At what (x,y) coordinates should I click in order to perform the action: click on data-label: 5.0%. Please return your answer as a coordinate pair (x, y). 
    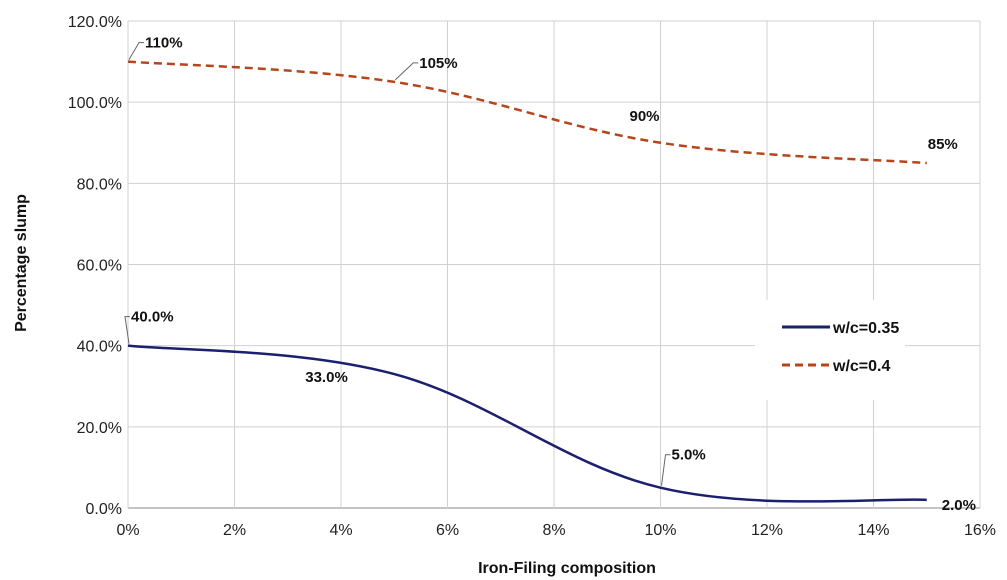
    Looking at the image, I should click on (689, 455).